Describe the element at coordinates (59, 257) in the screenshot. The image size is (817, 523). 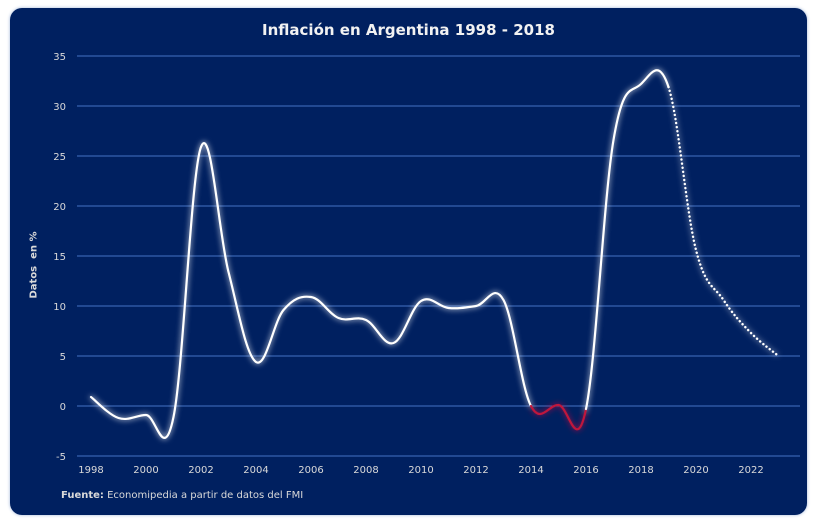
I see `y-tick-label: 15` at that location.